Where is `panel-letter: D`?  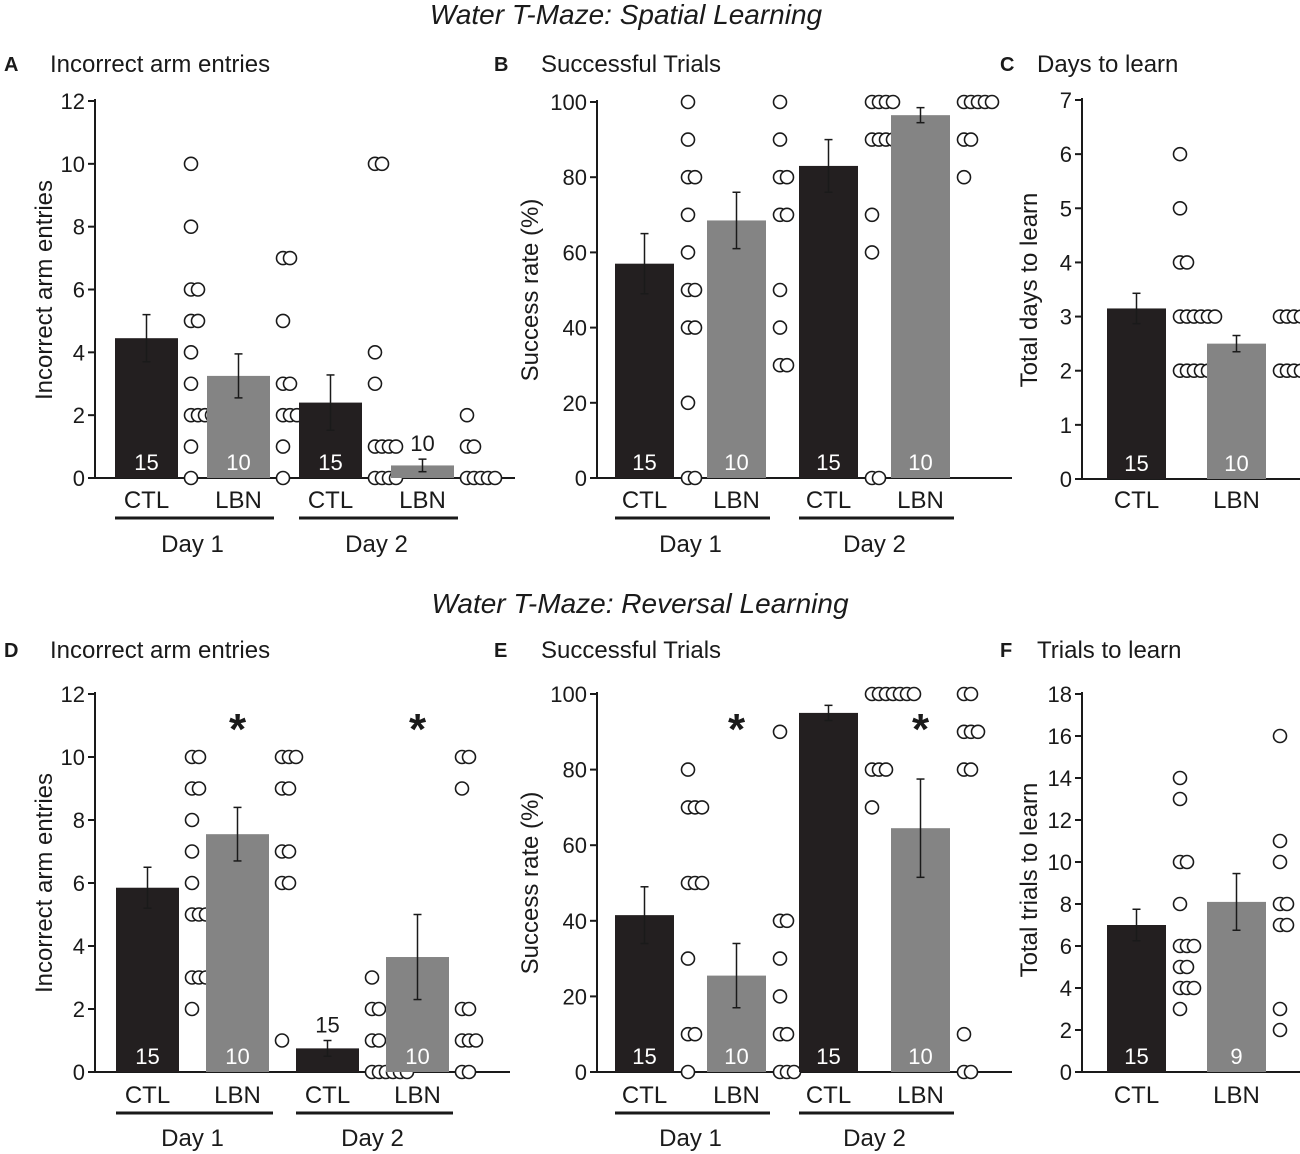
panel-letter: D is located at coordinates (11, 651).